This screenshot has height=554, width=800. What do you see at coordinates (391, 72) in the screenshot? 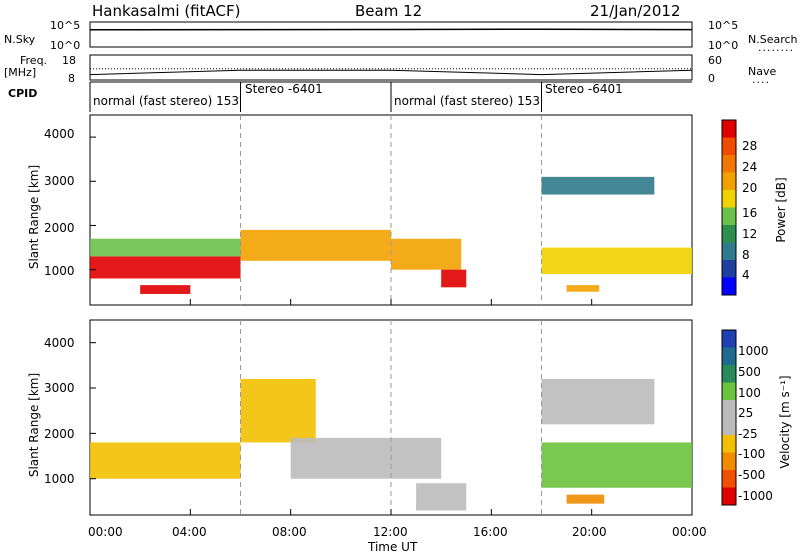
I see `freq-line-freq` at bounding box center [391, 72].